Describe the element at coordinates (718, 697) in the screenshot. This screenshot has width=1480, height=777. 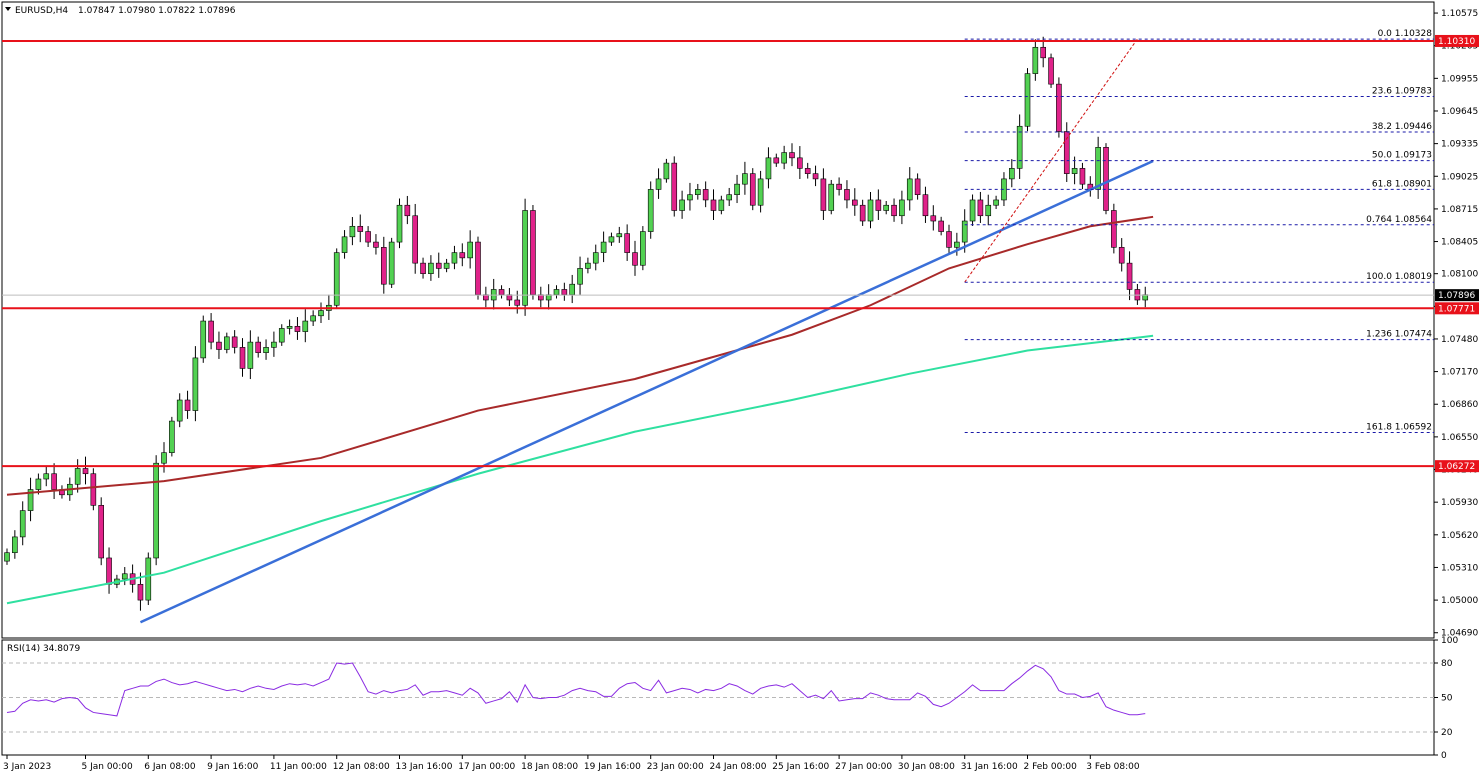
I see `rsi-panel: RSI(14) 34.8079` at that location.